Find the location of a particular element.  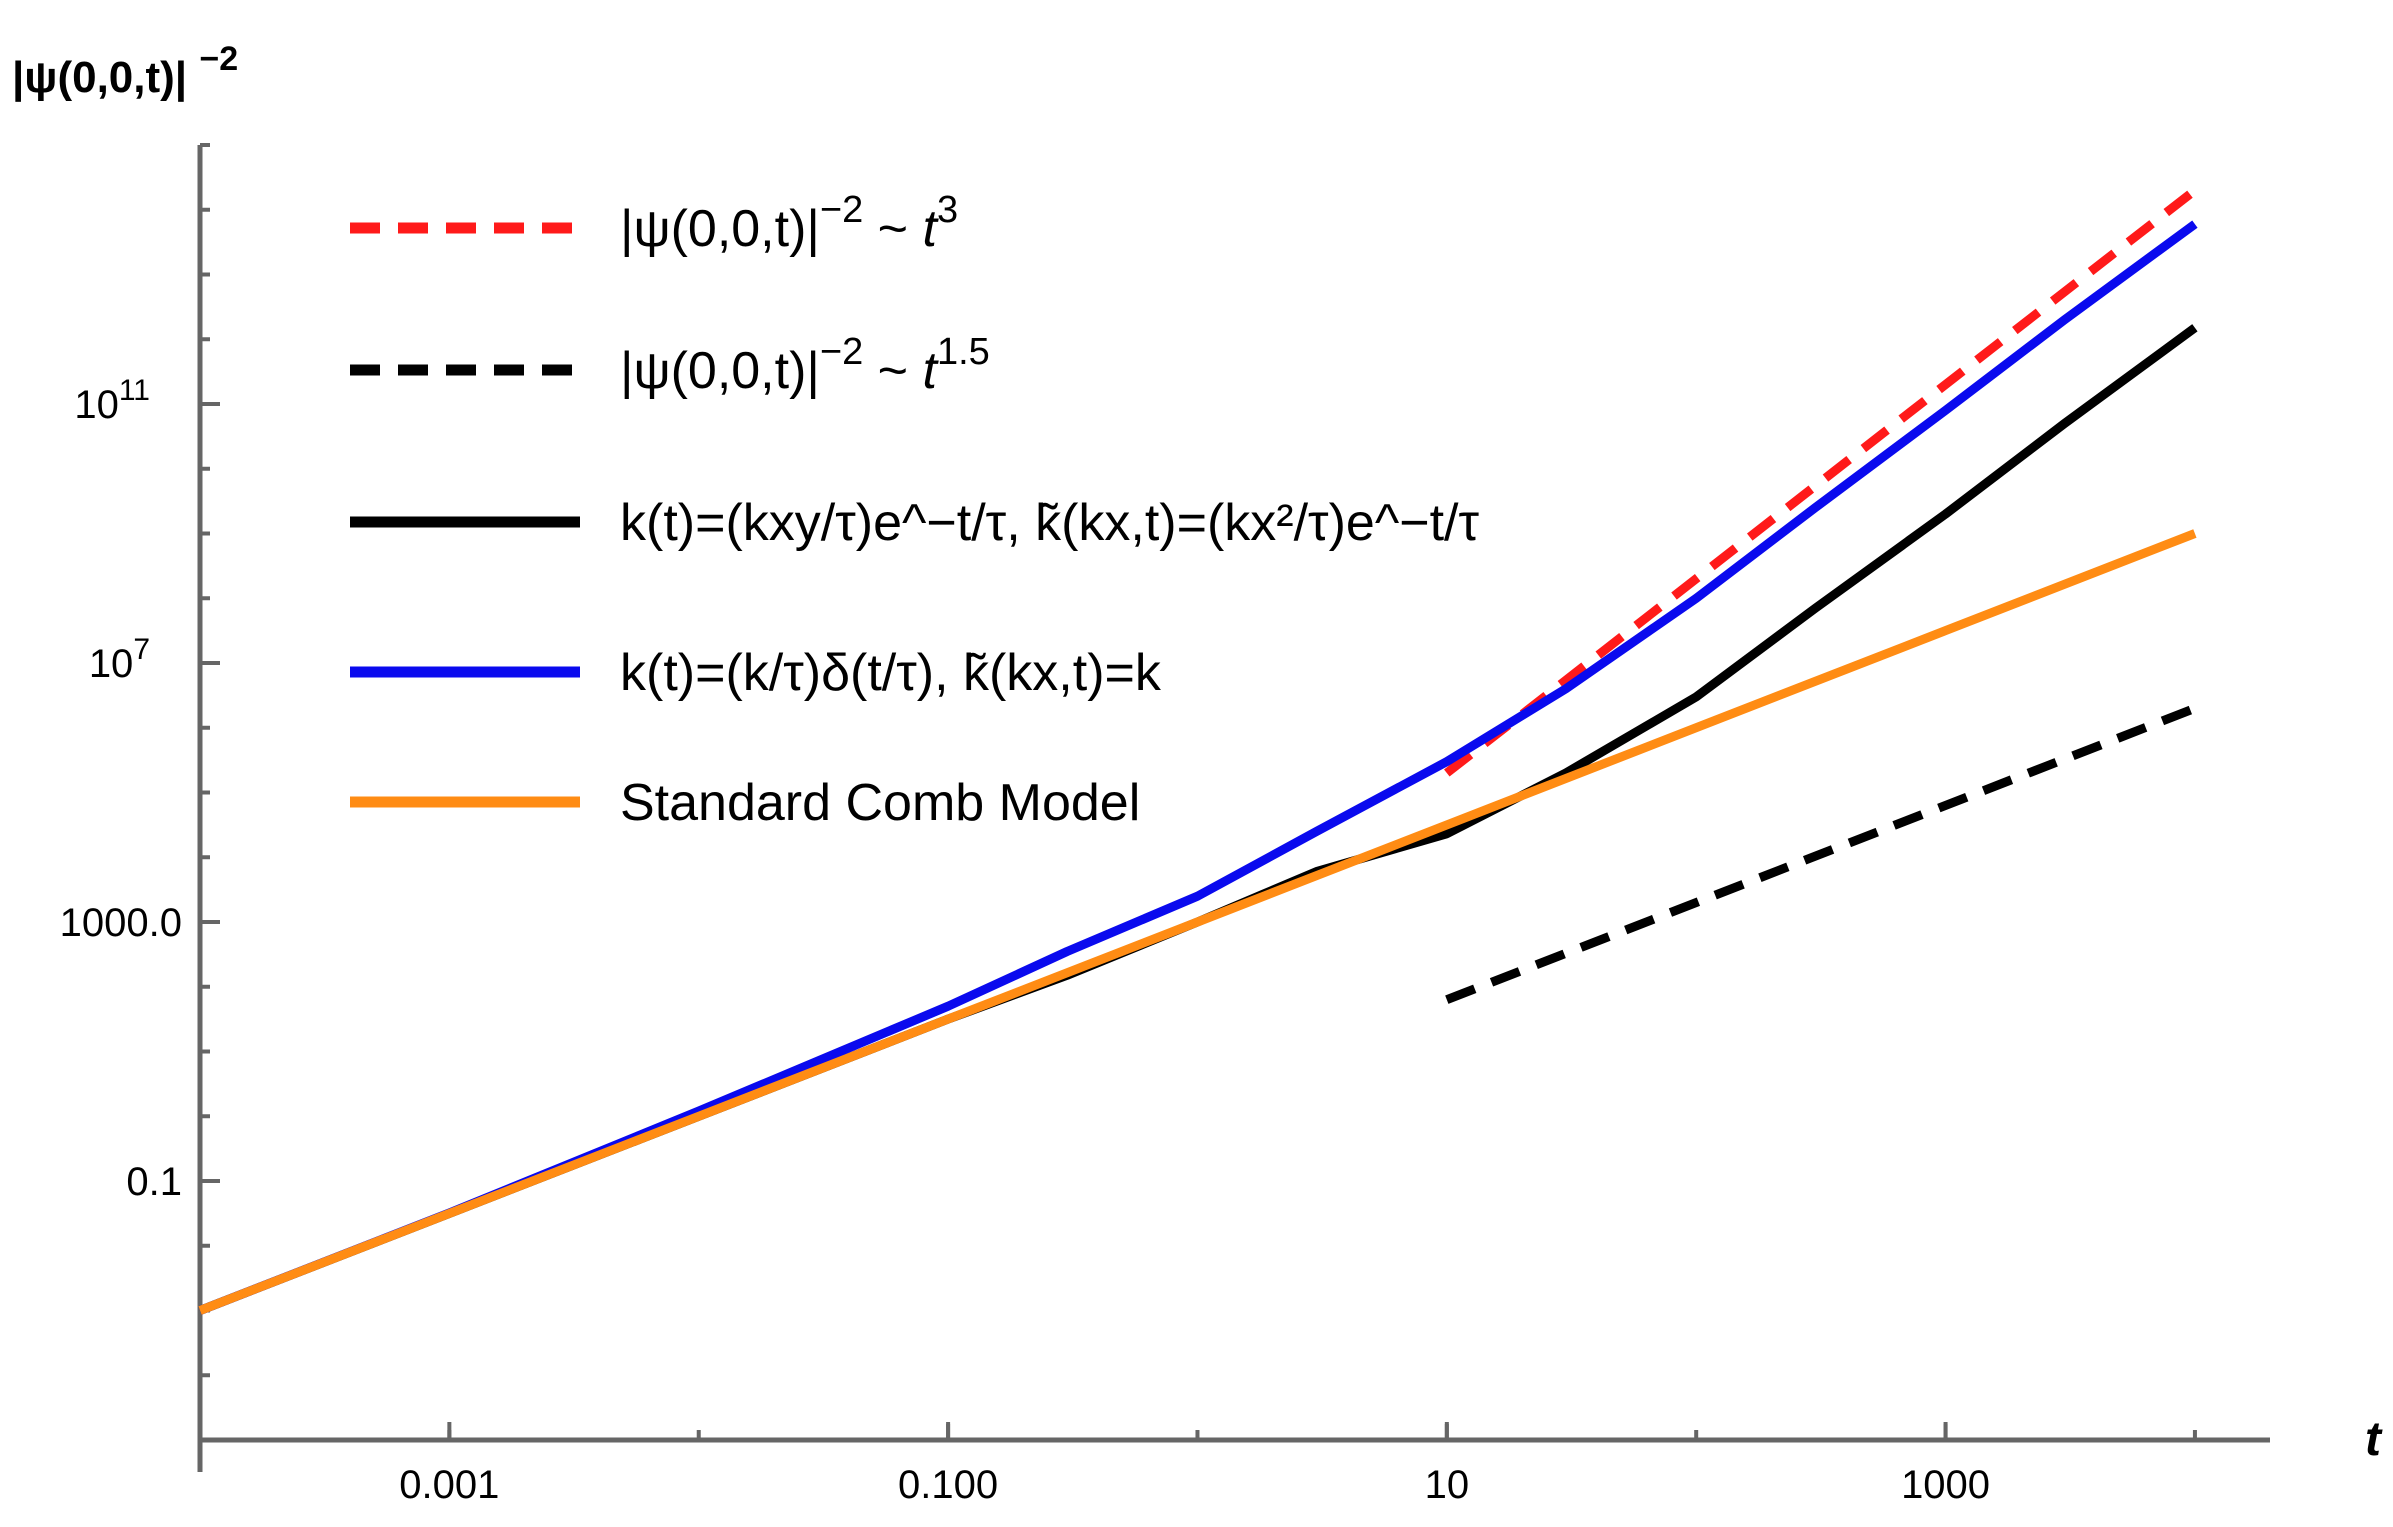

y-tick-label: 1011 is located at coordinates (112, 400).